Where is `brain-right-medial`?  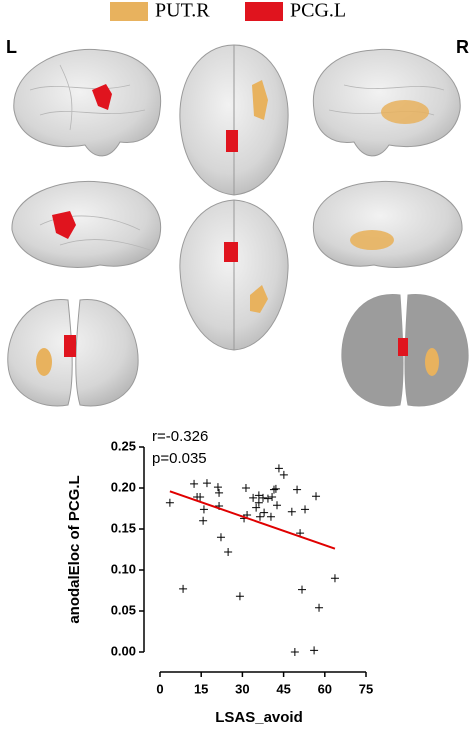
brain-right-medial is located at coordinates (387, 224).